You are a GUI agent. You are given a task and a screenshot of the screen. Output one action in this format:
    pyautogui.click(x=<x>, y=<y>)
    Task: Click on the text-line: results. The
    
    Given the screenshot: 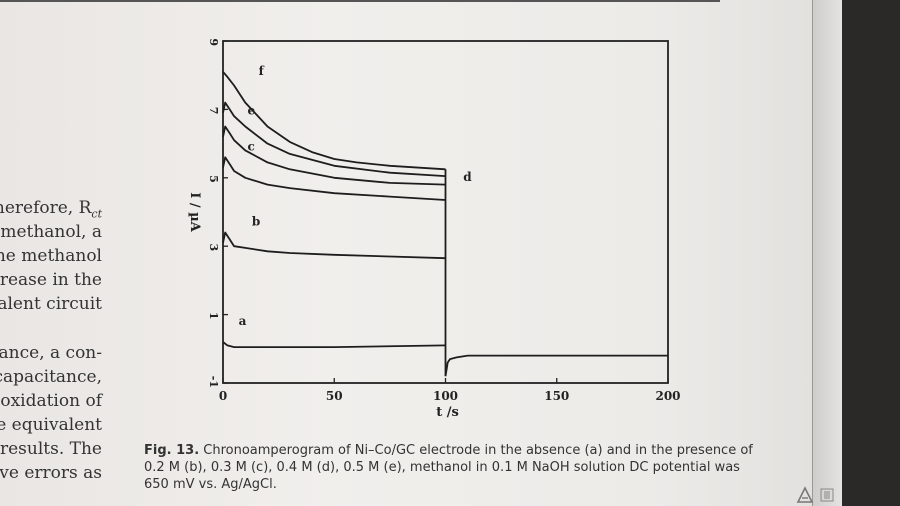 What is the action you would take?
    pyautogui.click(x=51, y=449)
    